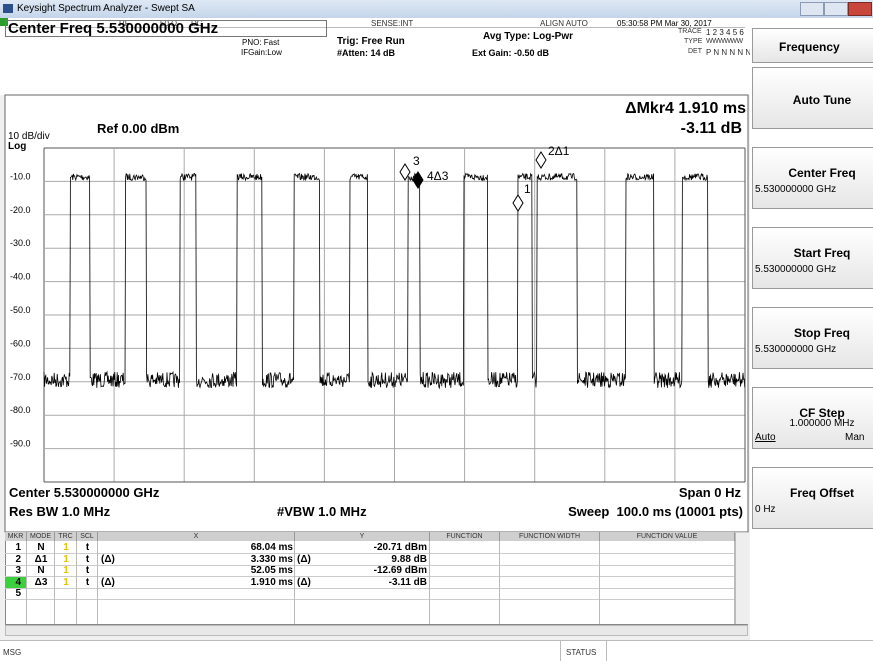 This screenshot has height=661, width=873. Describe the element at coordinates (741, 578) in the screenshot. I see `vertical-scrollbar` at that location.